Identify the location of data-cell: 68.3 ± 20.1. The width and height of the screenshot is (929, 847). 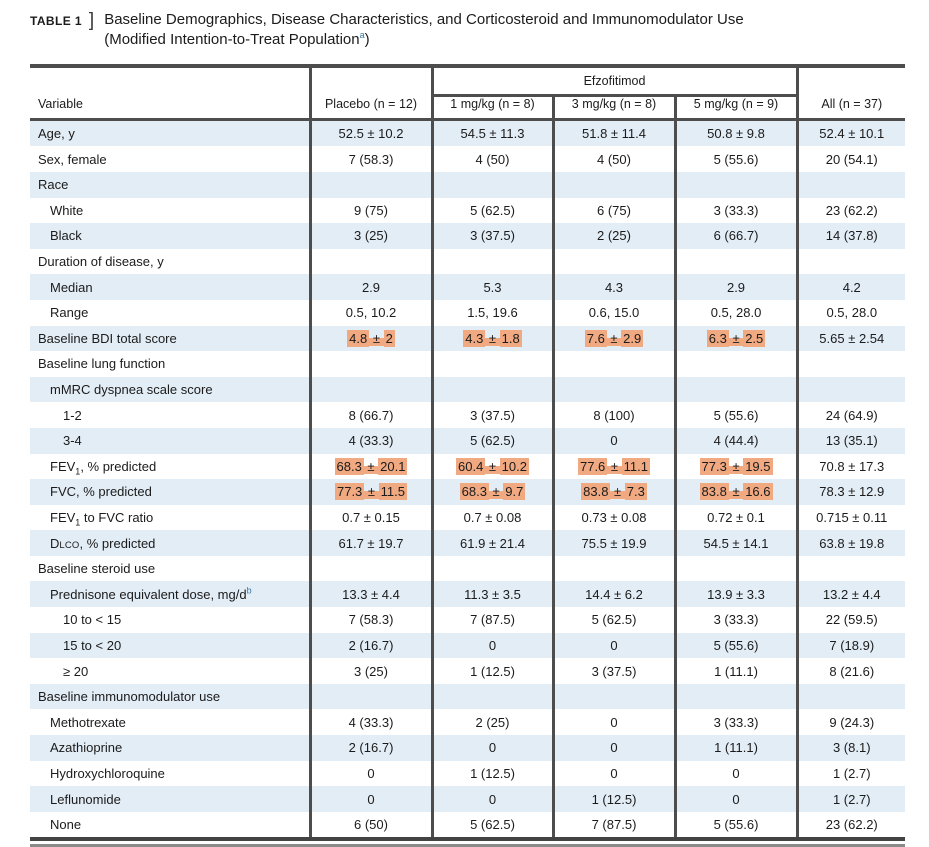
(370, 466).